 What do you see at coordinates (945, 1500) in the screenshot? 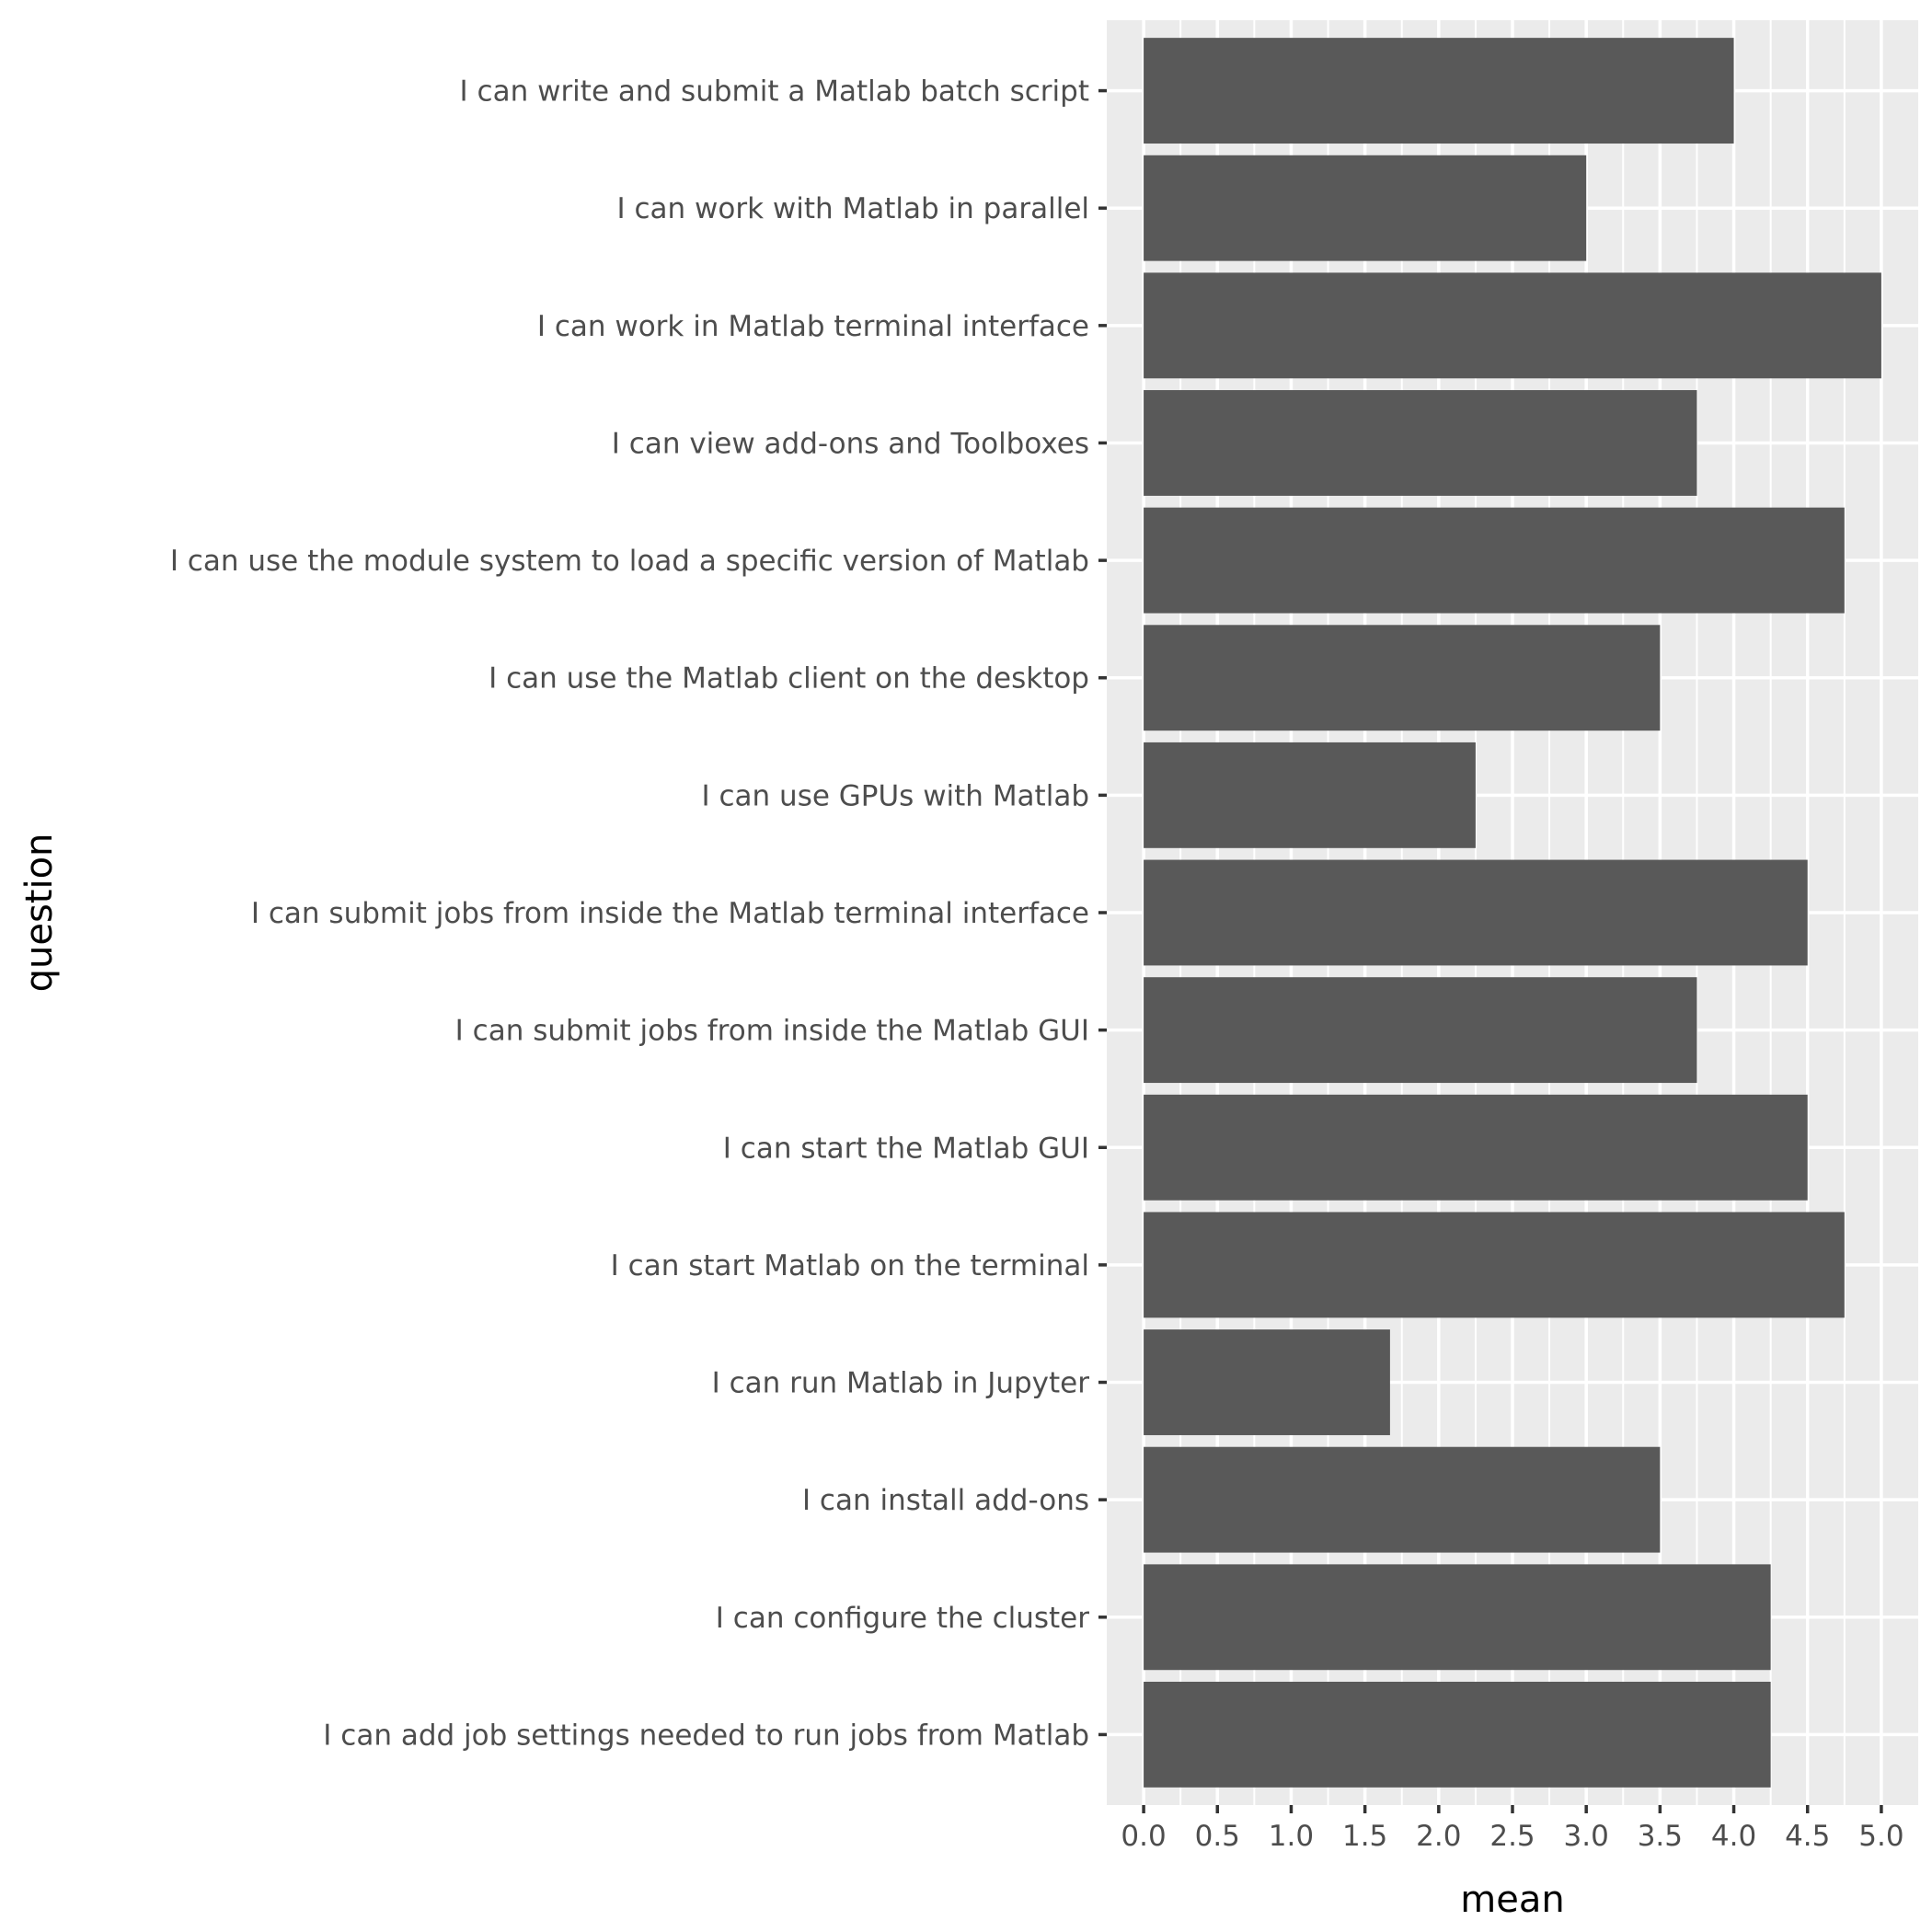
I see `y-tick-label: I can install add-ons` at bounding box center [945, 1500].